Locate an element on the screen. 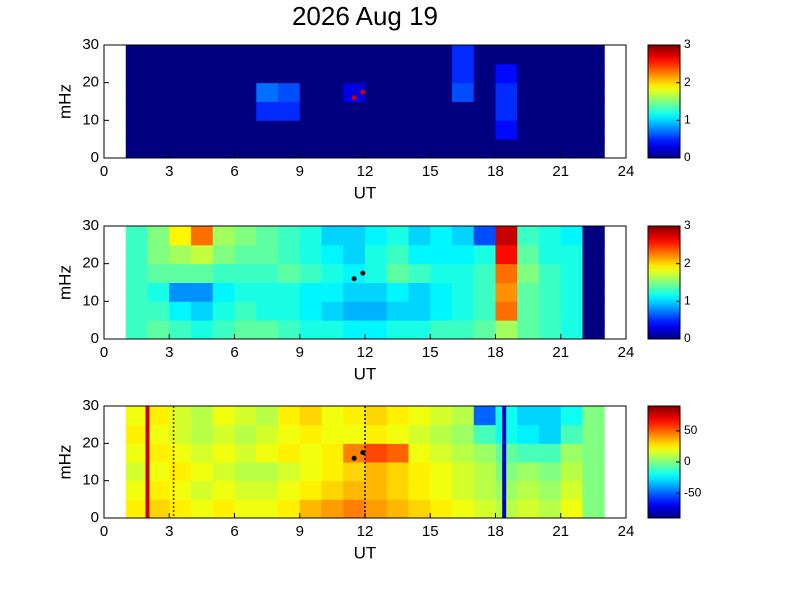 This screenshot has width=801, height=600. x-tick-label: 6 is located at coordinates (234, 171).